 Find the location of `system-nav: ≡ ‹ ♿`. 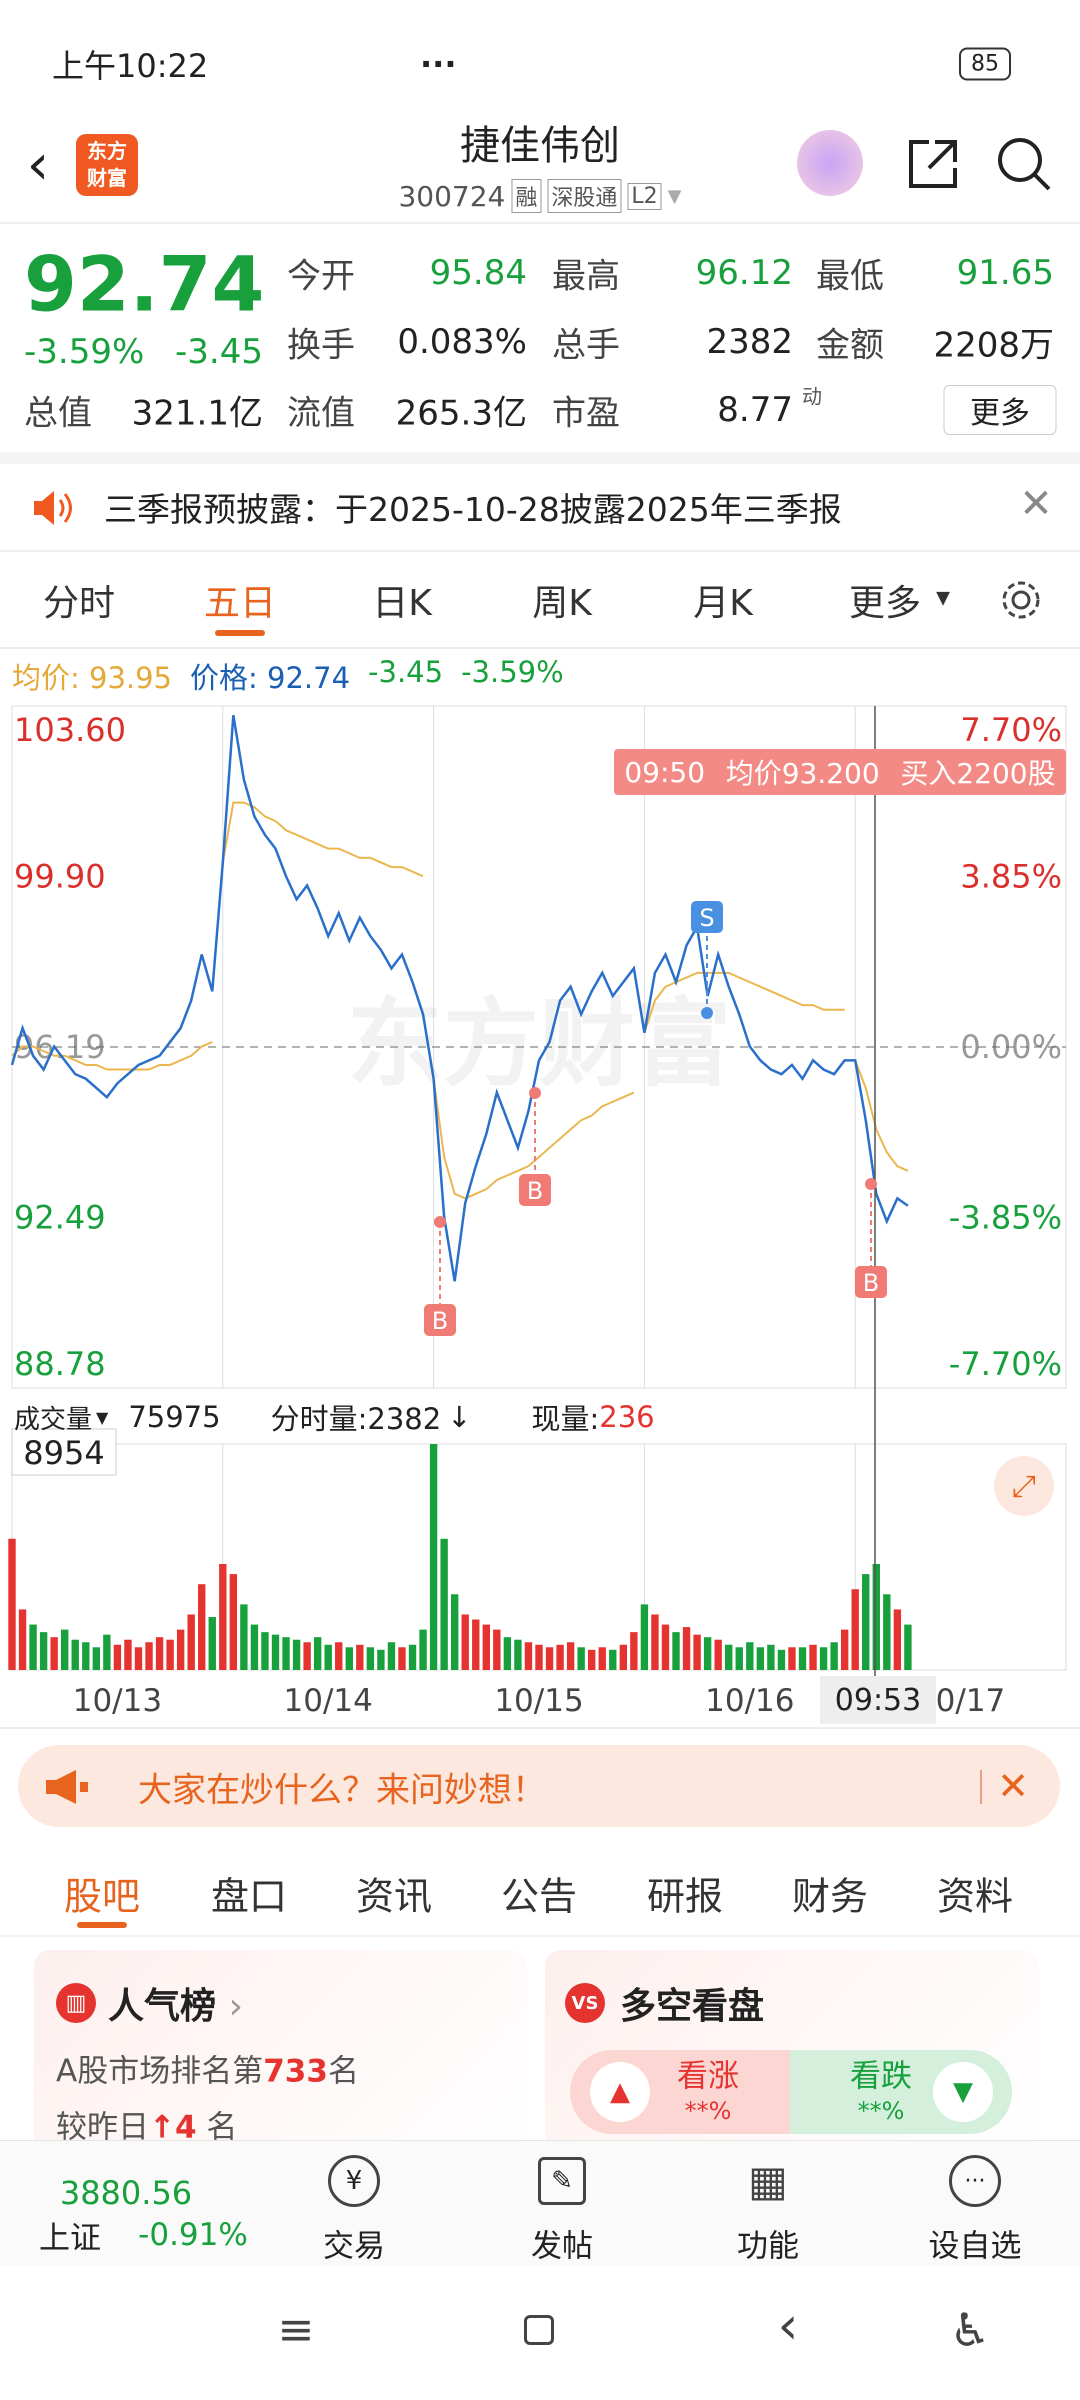

system-nav: ≡ ‹ ♿ is located at coordinates (540, 2333).